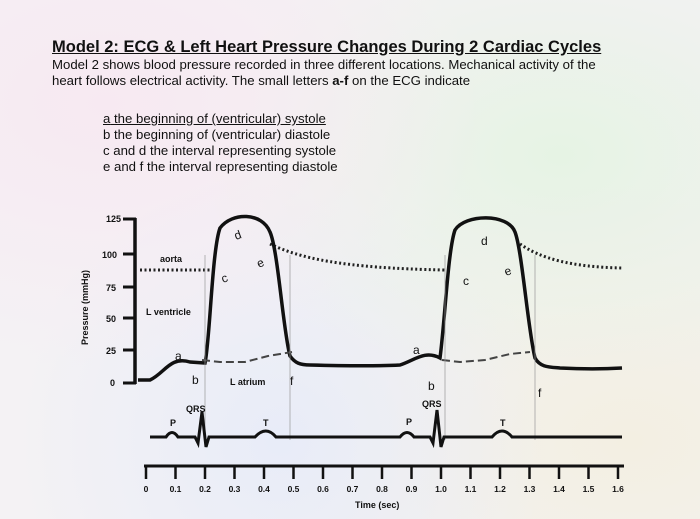 This screenshot has width=700, height=519. What do you see at coordinates (109, 255) in the screenshot?
I see `y-tick-label: 100` at bounding box center [109, 255].